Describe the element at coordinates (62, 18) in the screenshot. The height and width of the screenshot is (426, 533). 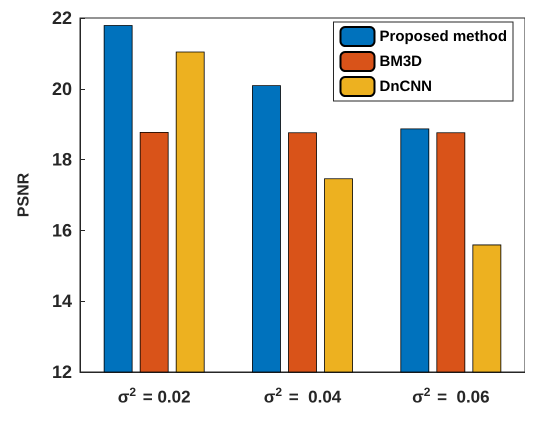
I see `y-tick-label: 22` at that location.